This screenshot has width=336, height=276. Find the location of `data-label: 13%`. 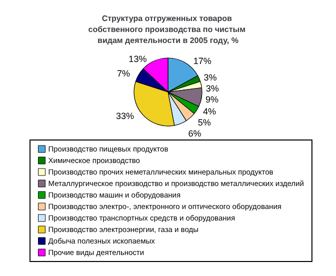

data-label: 13% is located at coordinates (137, 59).